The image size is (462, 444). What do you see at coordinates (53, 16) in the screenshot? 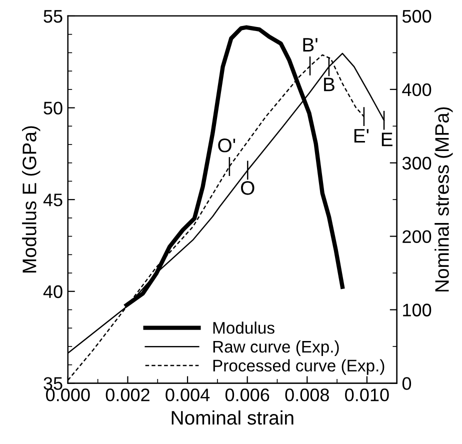
I see `y-tick-label: 55` at bounding box center [53, 16].